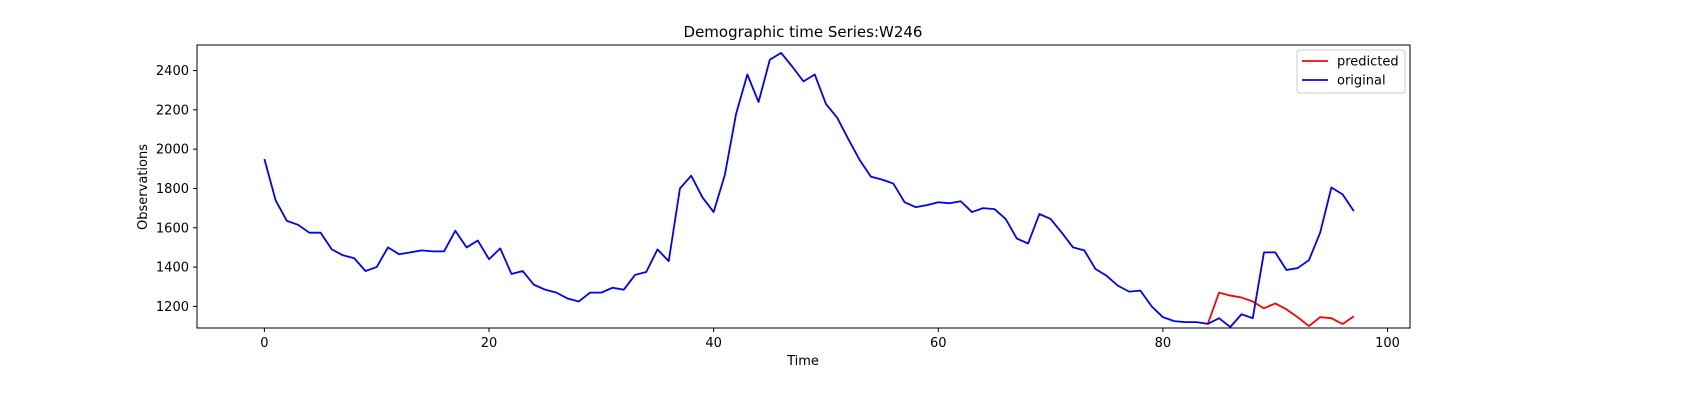 The height and width of the screenshot is (400, 1700). What do you see at coordinates (803, 32) in the screenshot?
I see `chart-title: Demographic time Series:W246` at bounding box center [803, 32].